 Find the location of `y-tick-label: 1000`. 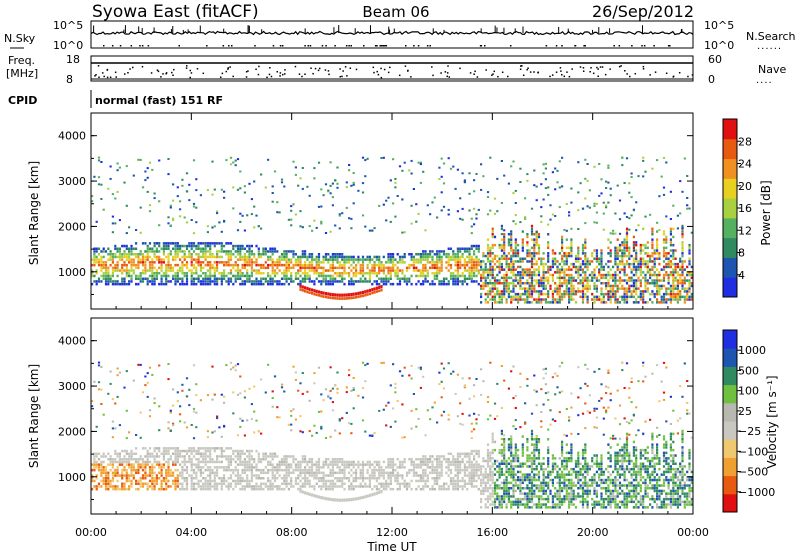

y-tick-label: 1000 is located at coordinates (72, 272).